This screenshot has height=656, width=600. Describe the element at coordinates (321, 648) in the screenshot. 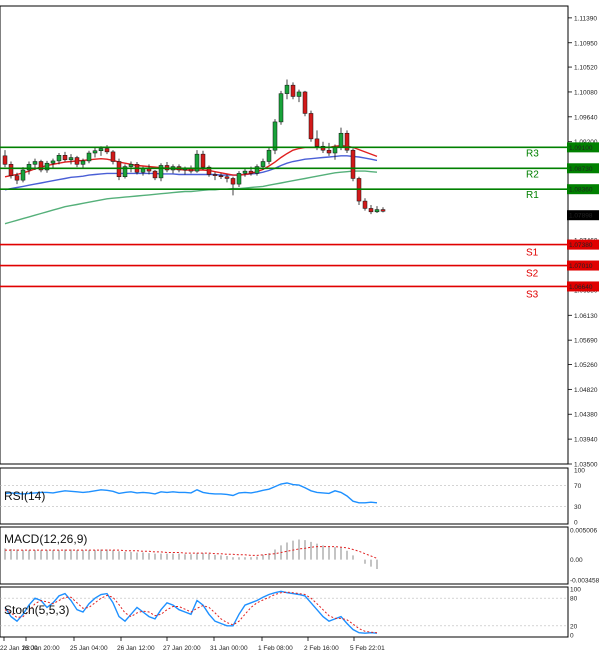

I see `time-tick-label: 2 Feb 16:00` at that location.